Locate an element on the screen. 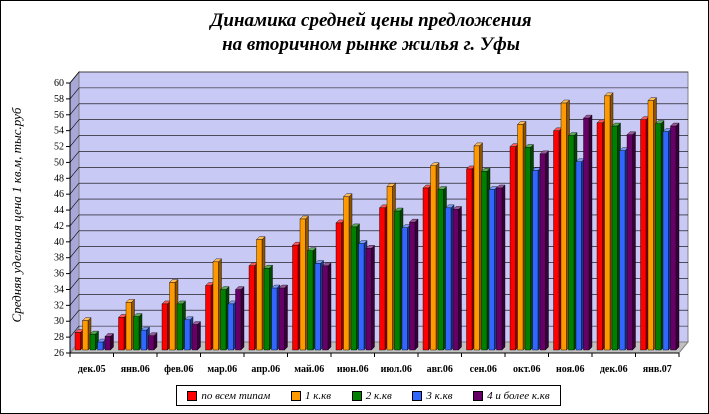 Image resolution: width=709 pixels, height=414 pixels. chart-title-line-2: на вторичном рынке жилья г. Уфы is located at coordinates (371, 44).